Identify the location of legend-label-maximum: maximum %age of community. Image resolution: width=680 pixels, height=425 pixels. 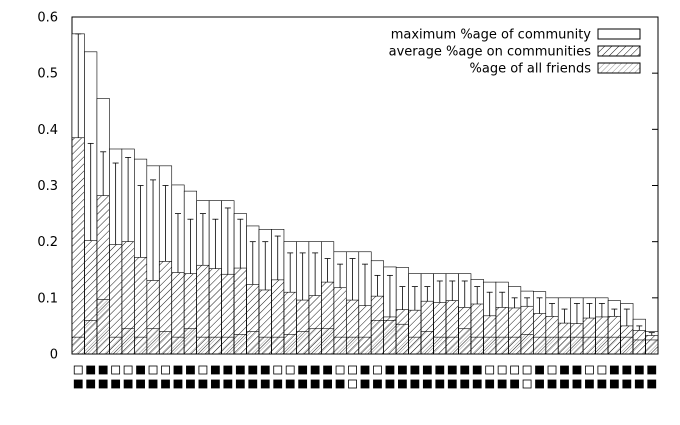
(491, 35).